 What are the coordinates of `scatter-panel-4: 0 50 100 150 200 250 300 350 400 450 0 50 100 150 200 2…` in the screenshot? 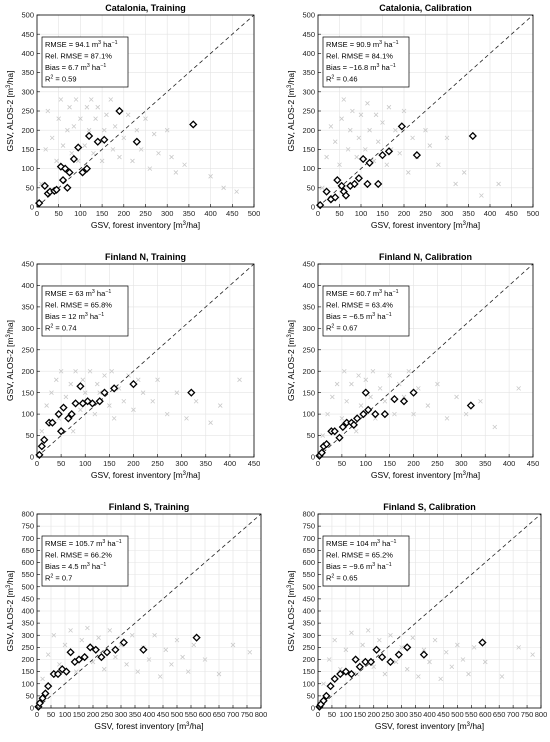 It's located at (412, 366).